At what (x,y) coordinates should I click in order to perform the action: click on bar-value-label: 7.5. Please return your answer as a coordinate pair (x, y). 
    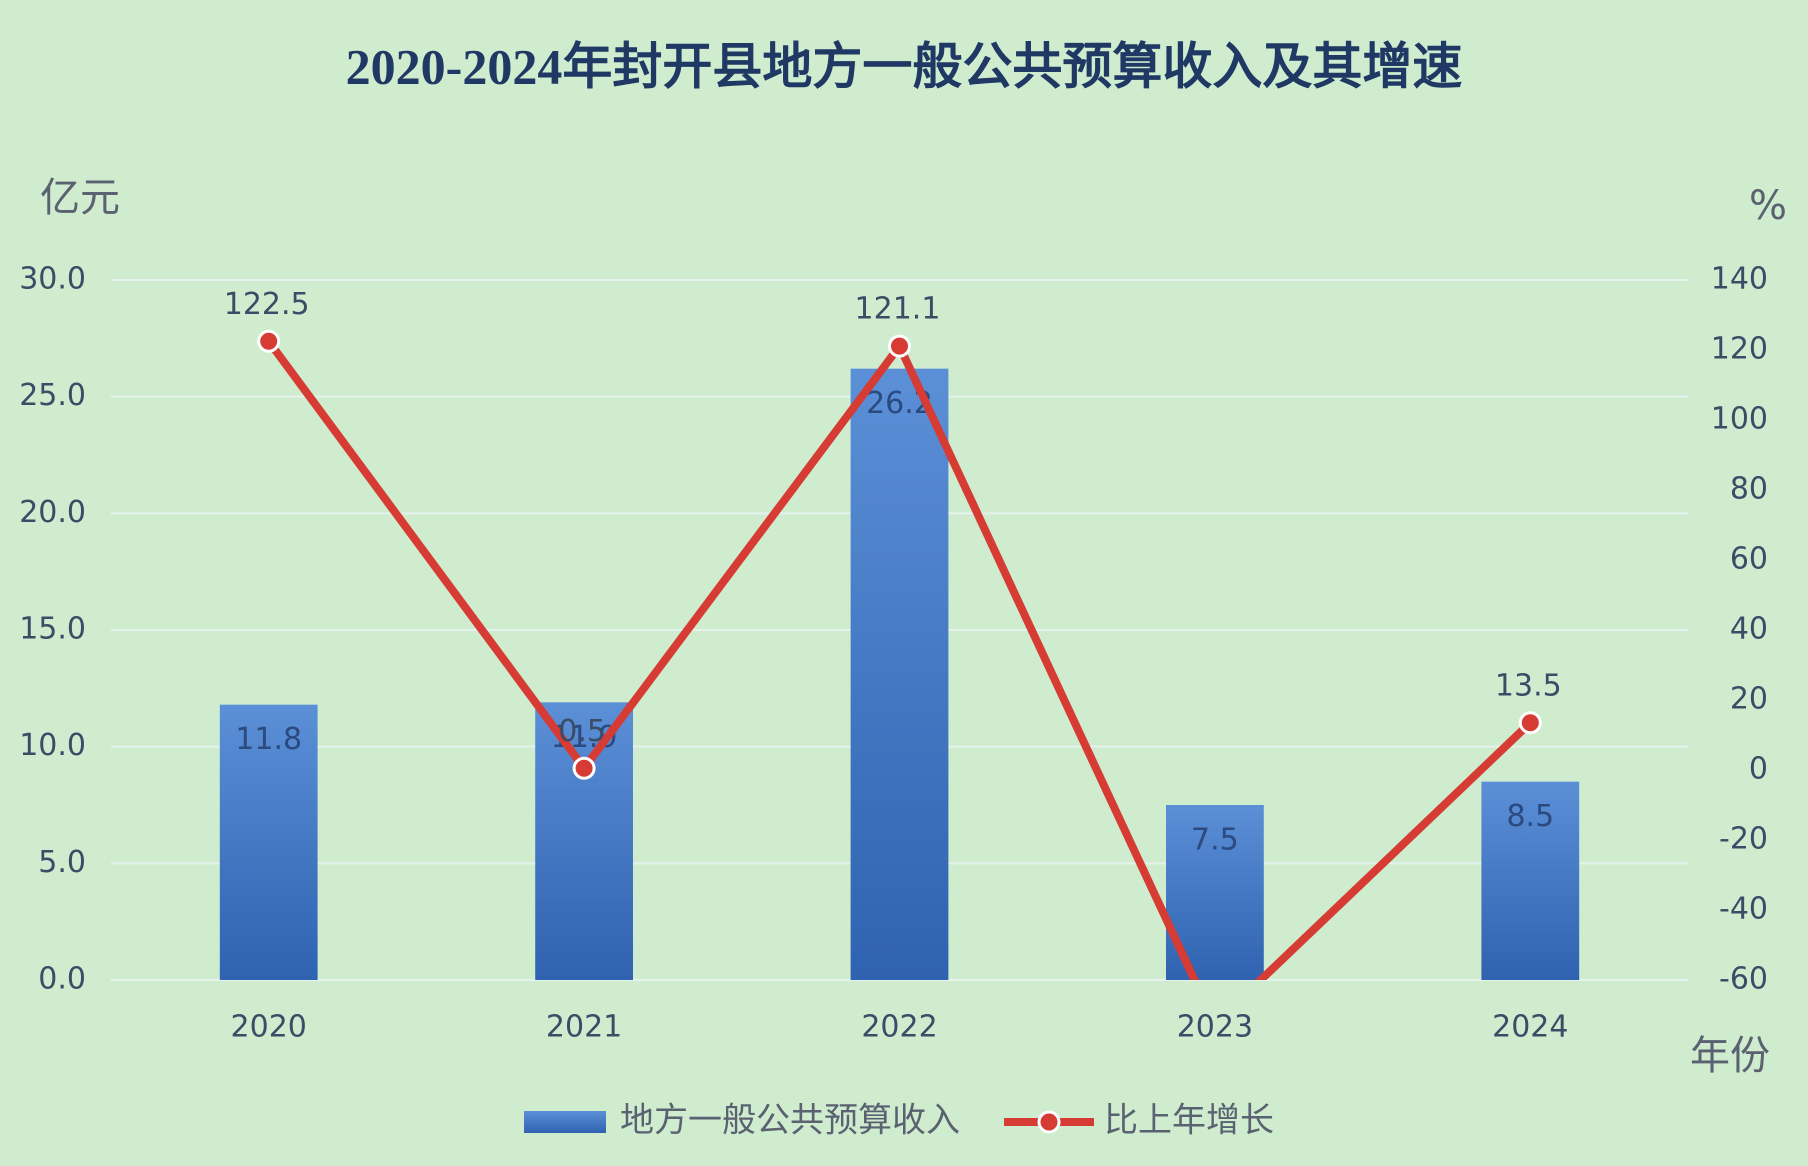
    Looking at the image, I should click on (1215, 840).